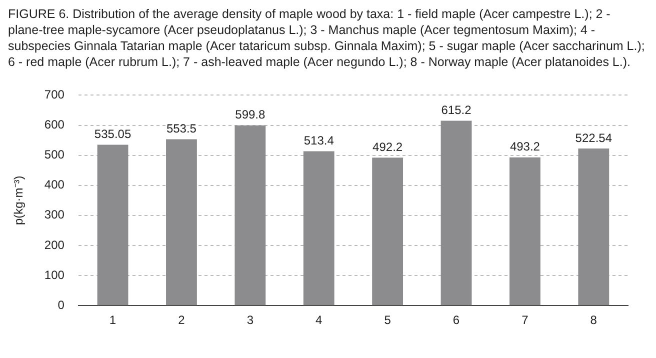 This screenshot has width=656, height=358. Describe the element at coordinates (112, 320) in the screenshot. I see `x-tick-label: 1` at that location.